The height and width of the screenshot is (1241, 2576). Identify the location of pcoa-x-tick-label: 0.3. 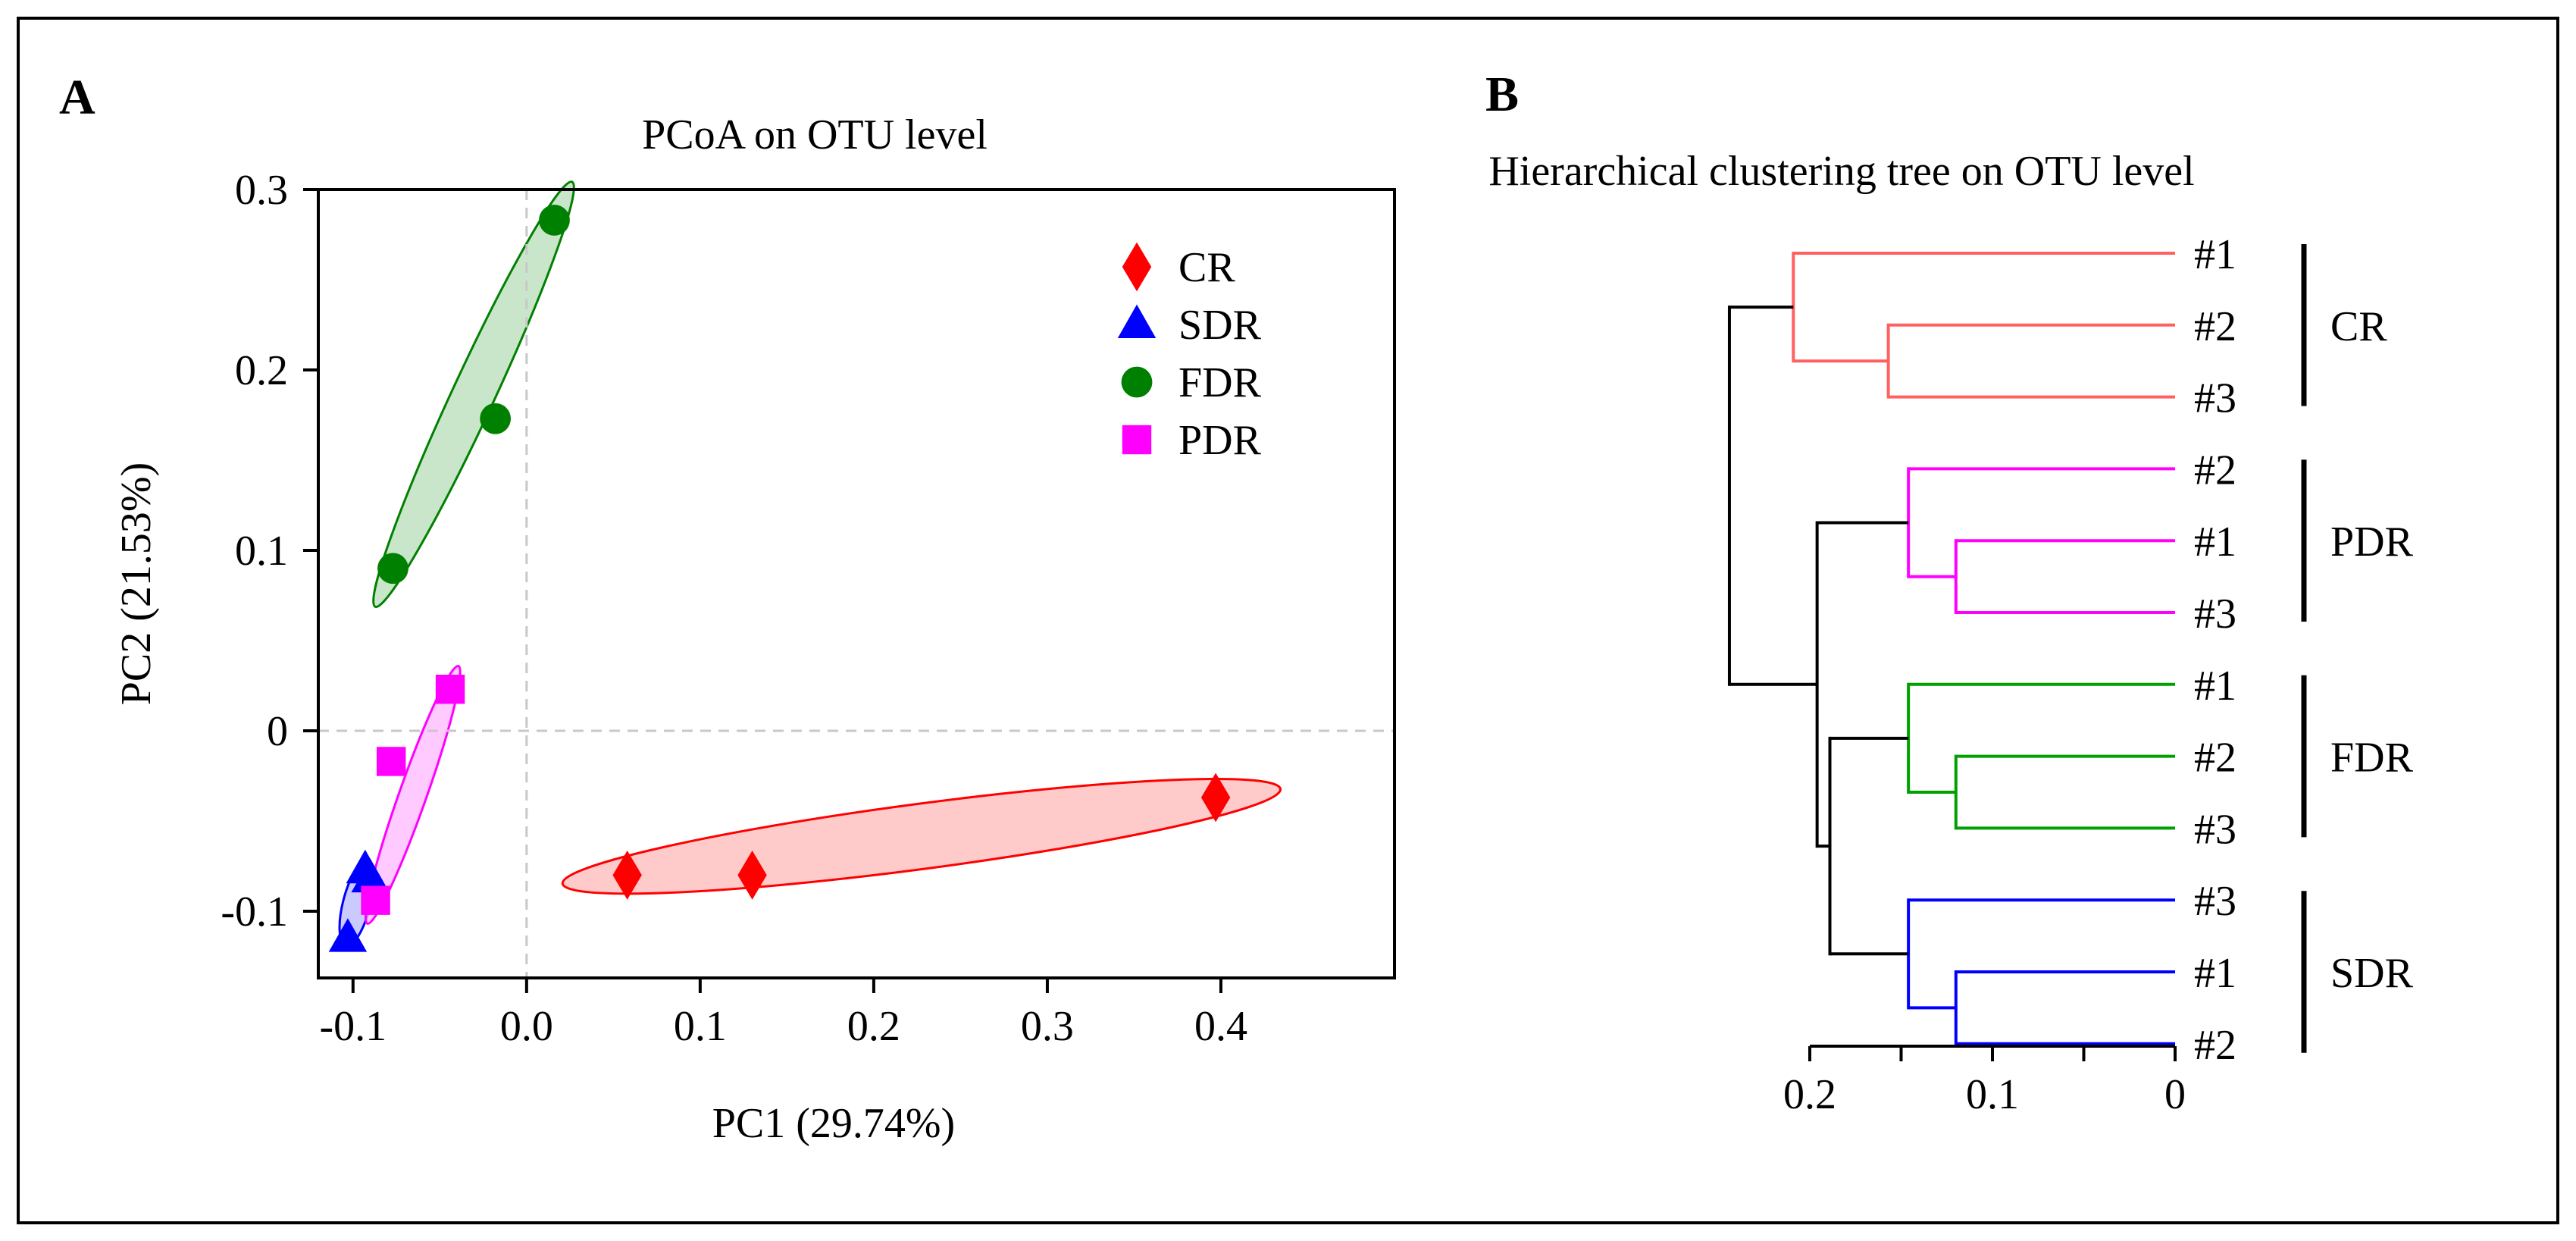
(1047, 1026).